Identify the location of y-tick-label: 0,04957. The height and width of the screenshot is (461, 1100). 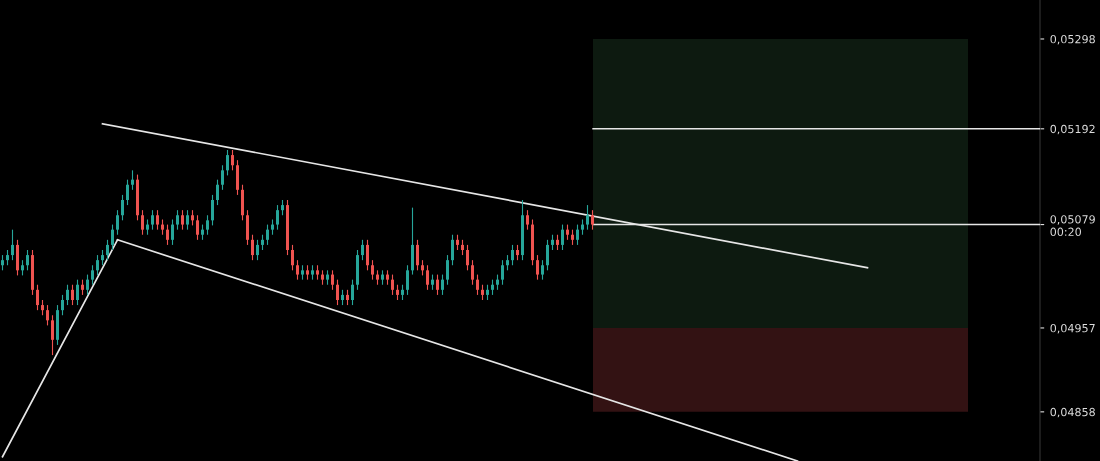
(1072, 328).